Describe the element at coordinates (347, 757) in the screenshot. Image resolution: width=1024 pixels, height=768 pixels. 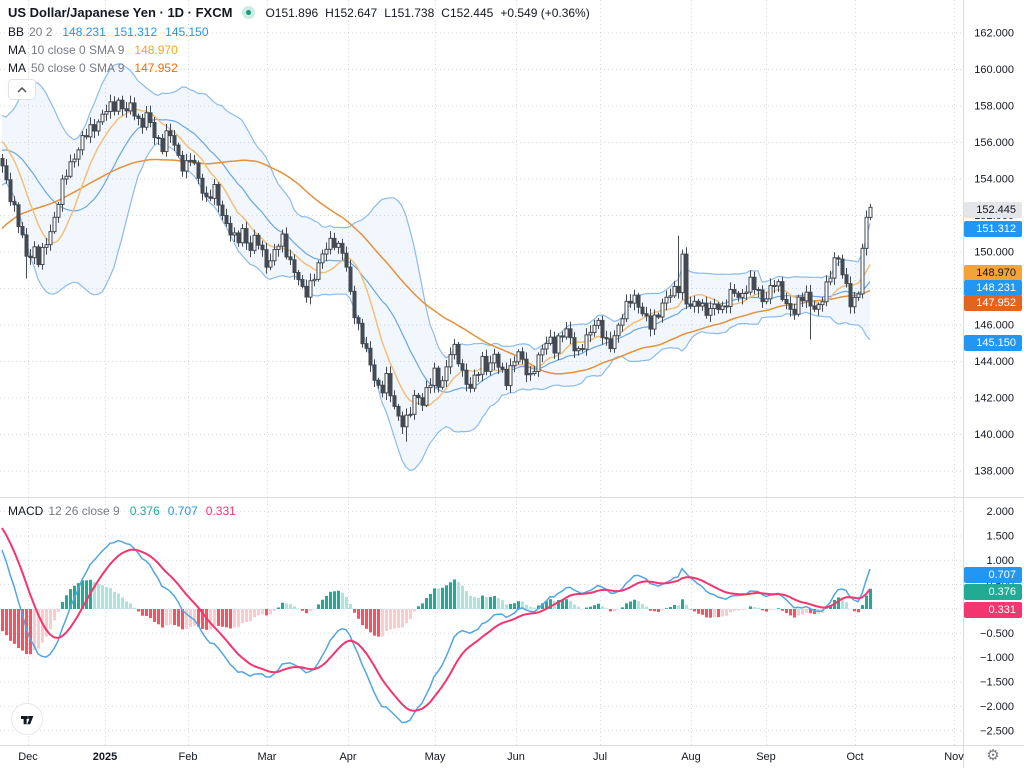
I see `svg-text: Apr` at that location.